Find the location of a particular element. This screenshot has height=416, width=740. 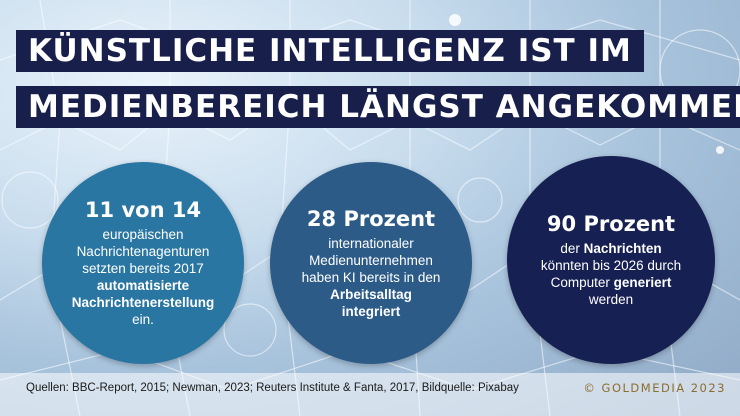

title-line-2: MEDIENBEREICH LÄNGST ANGEKOMMEN is located at coordinates (378, 107).